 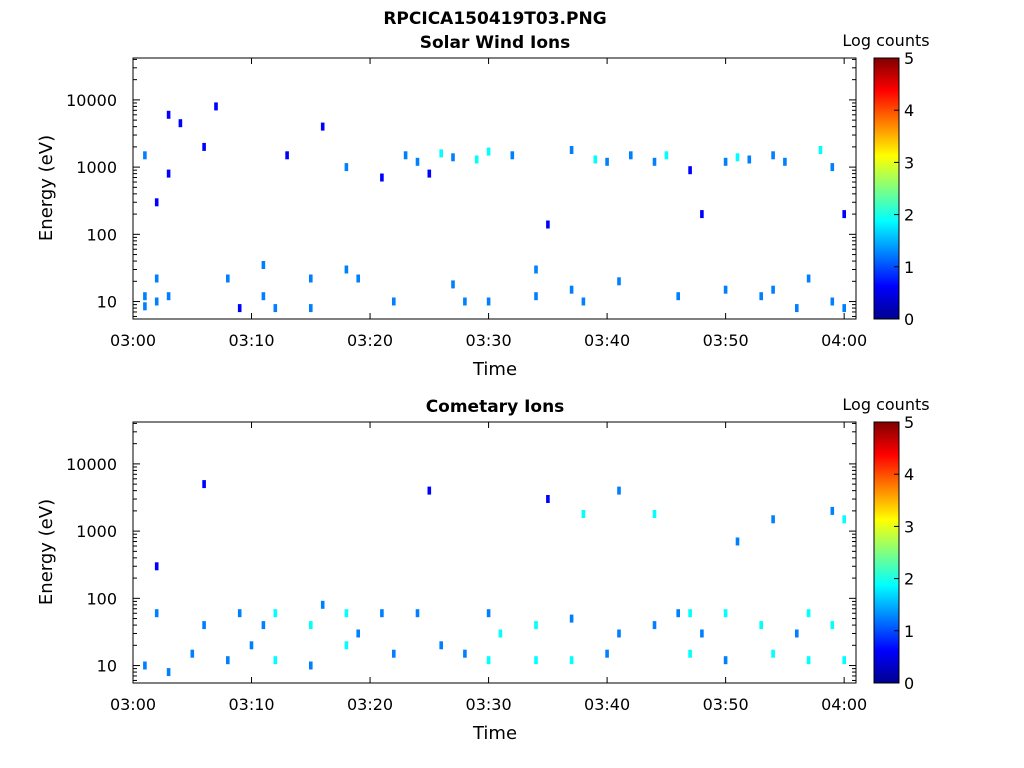 I want to click on colorbar-ticks: 0 1 2 3 4 5, so click(x=904, y=553).